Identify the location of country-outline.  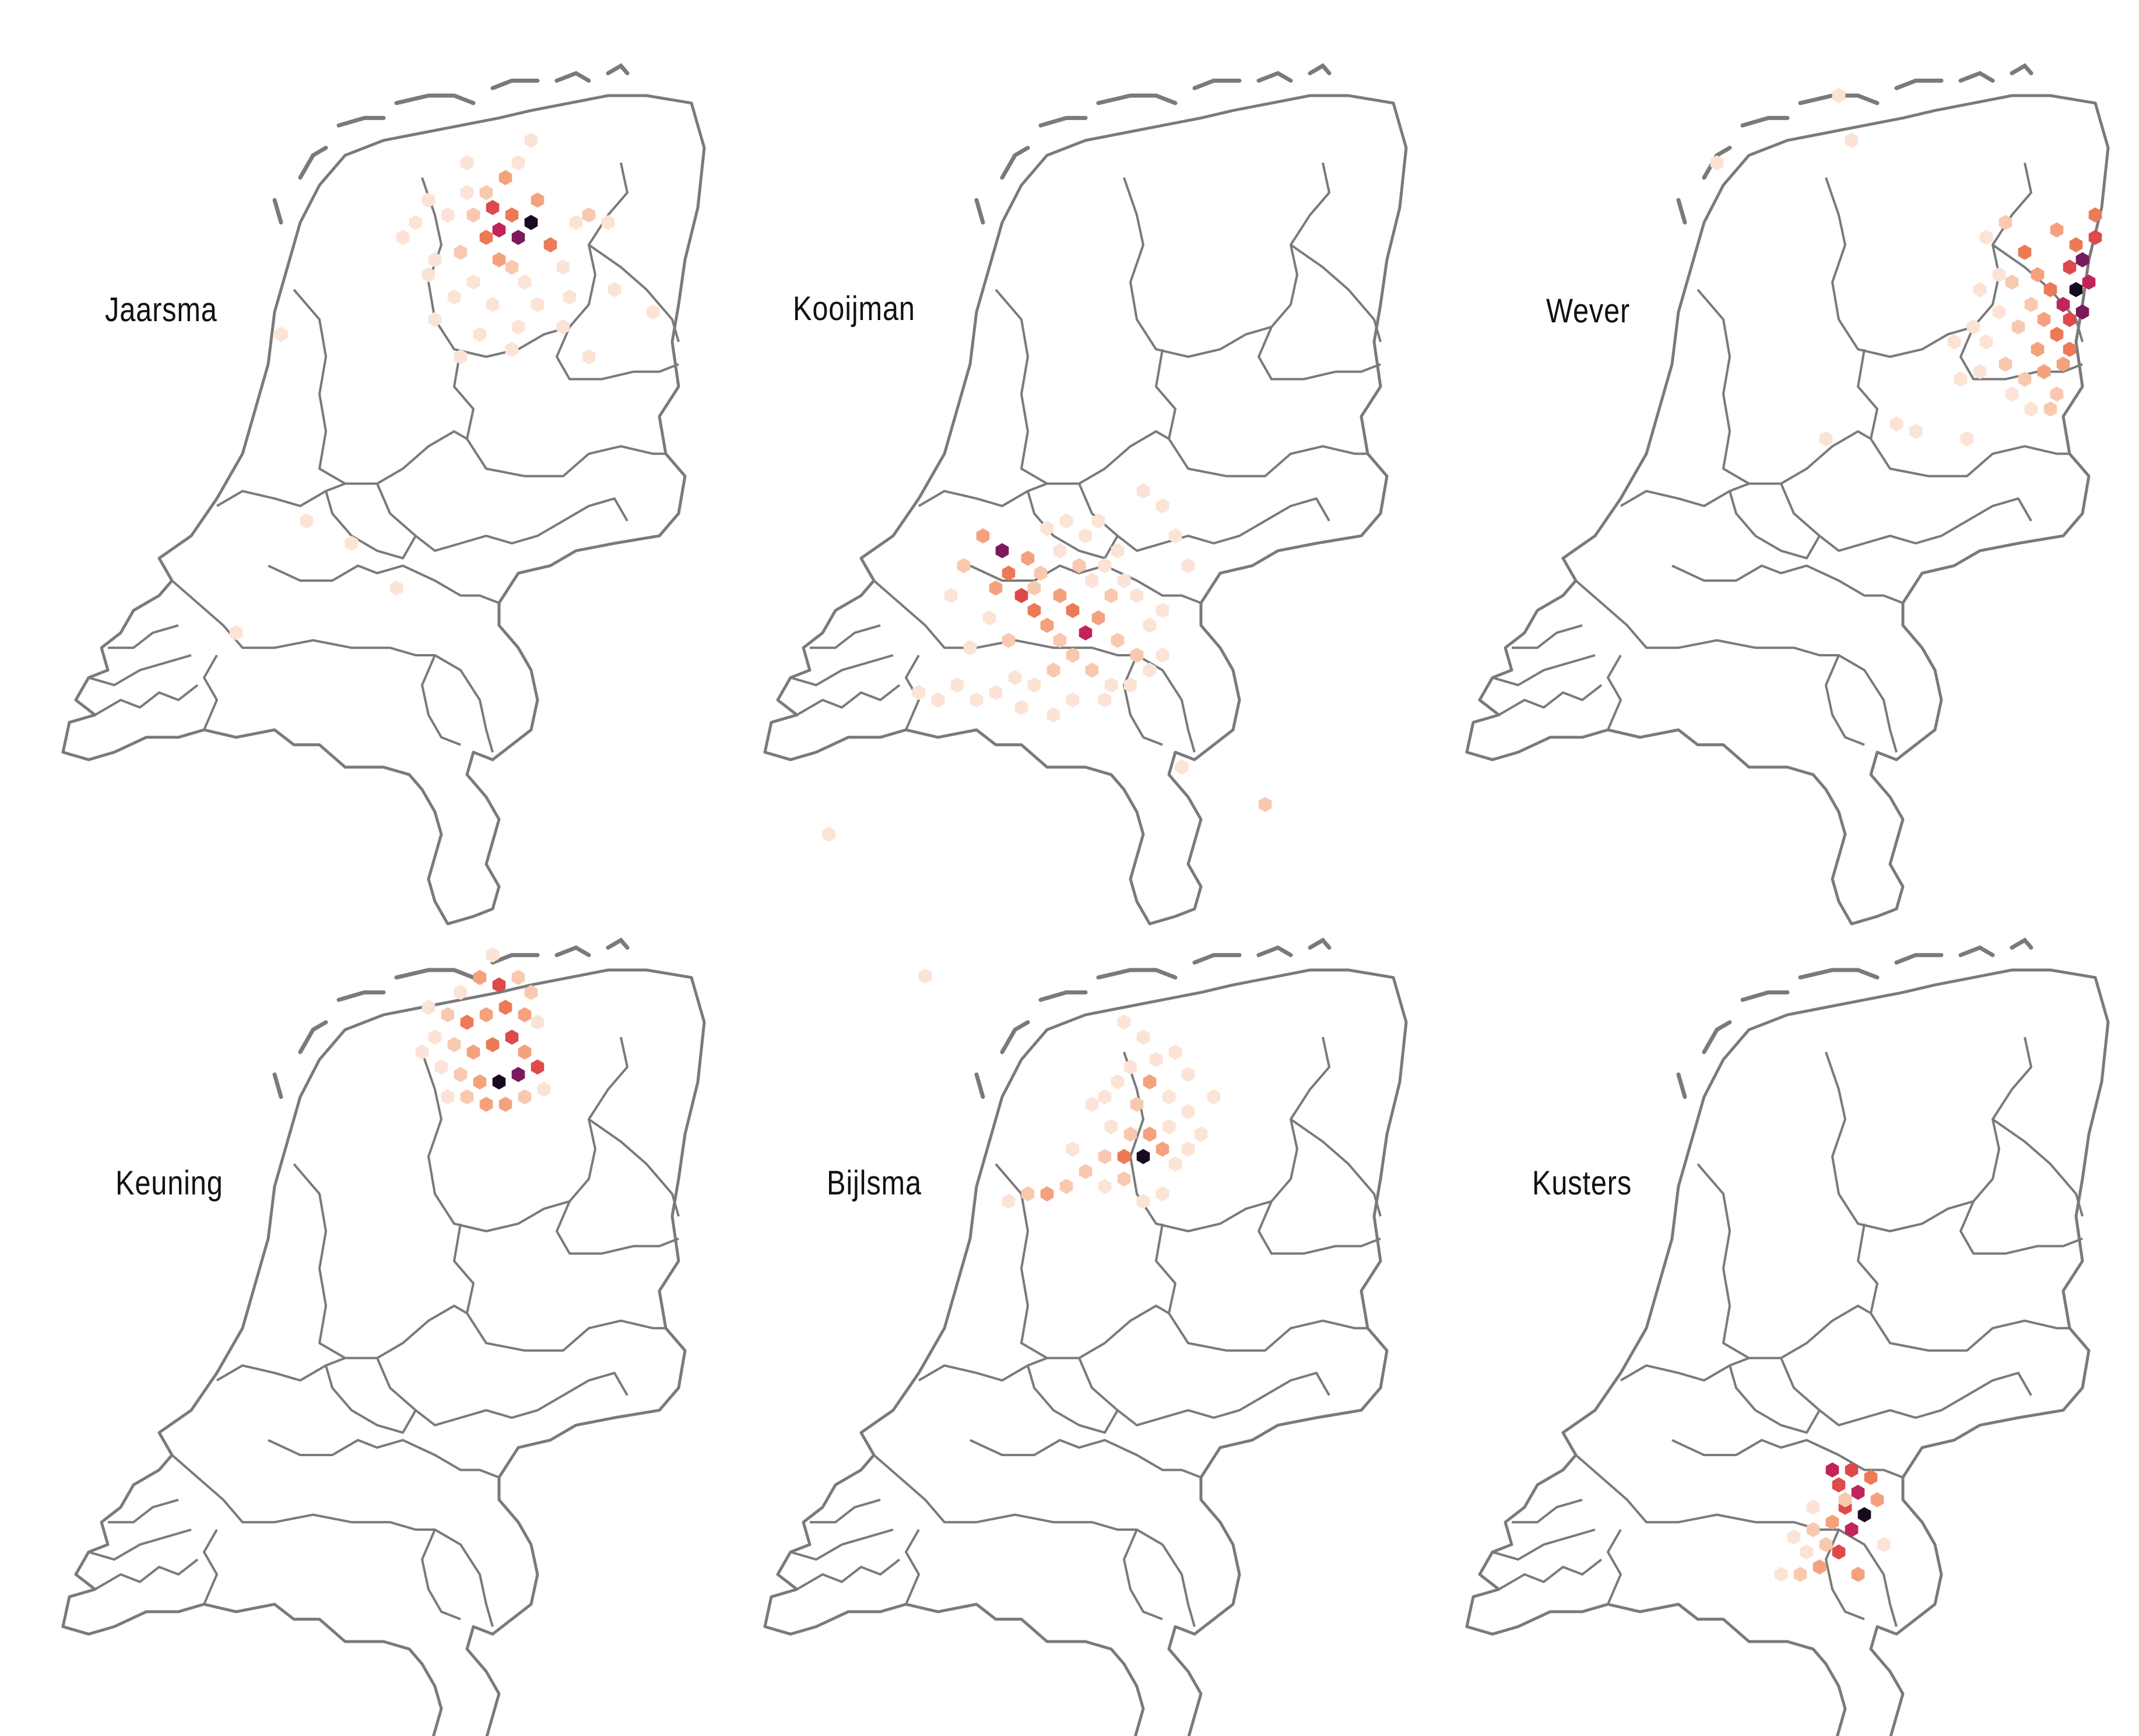
(1085, 510).